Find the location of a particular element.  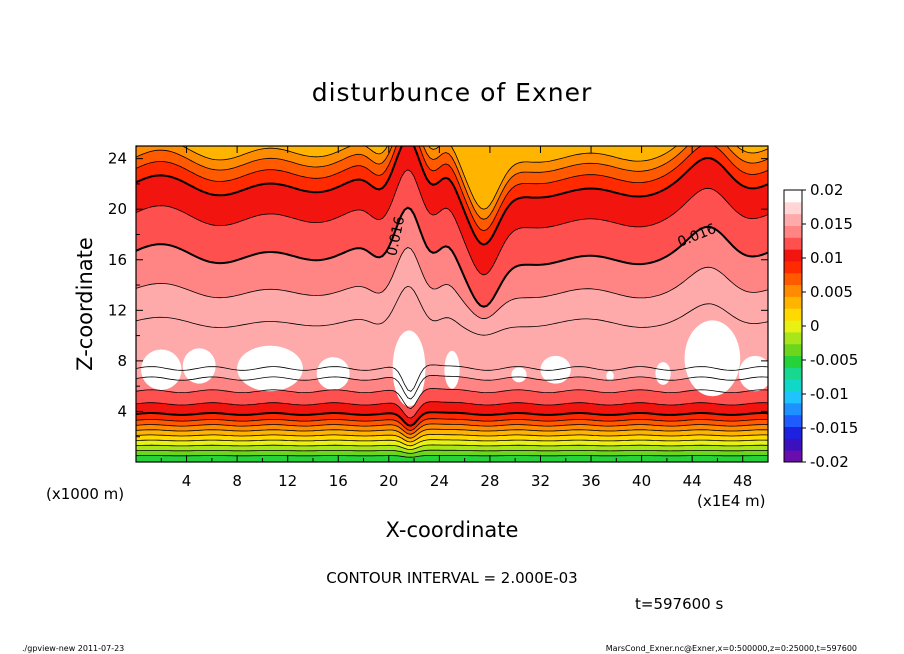

x-tick-label-8: 36 is located at coordinates (590, 481).